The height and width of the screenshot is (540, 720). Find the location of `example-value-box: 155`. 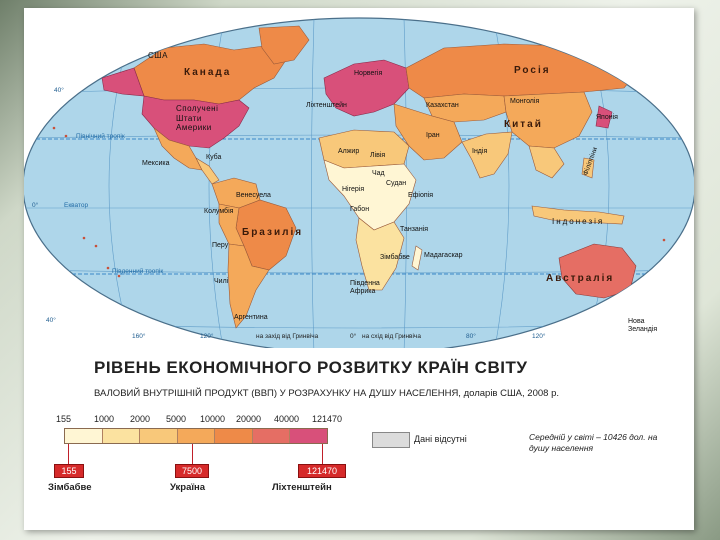

example-value-box: 155 is located at coordinates (69, 471).